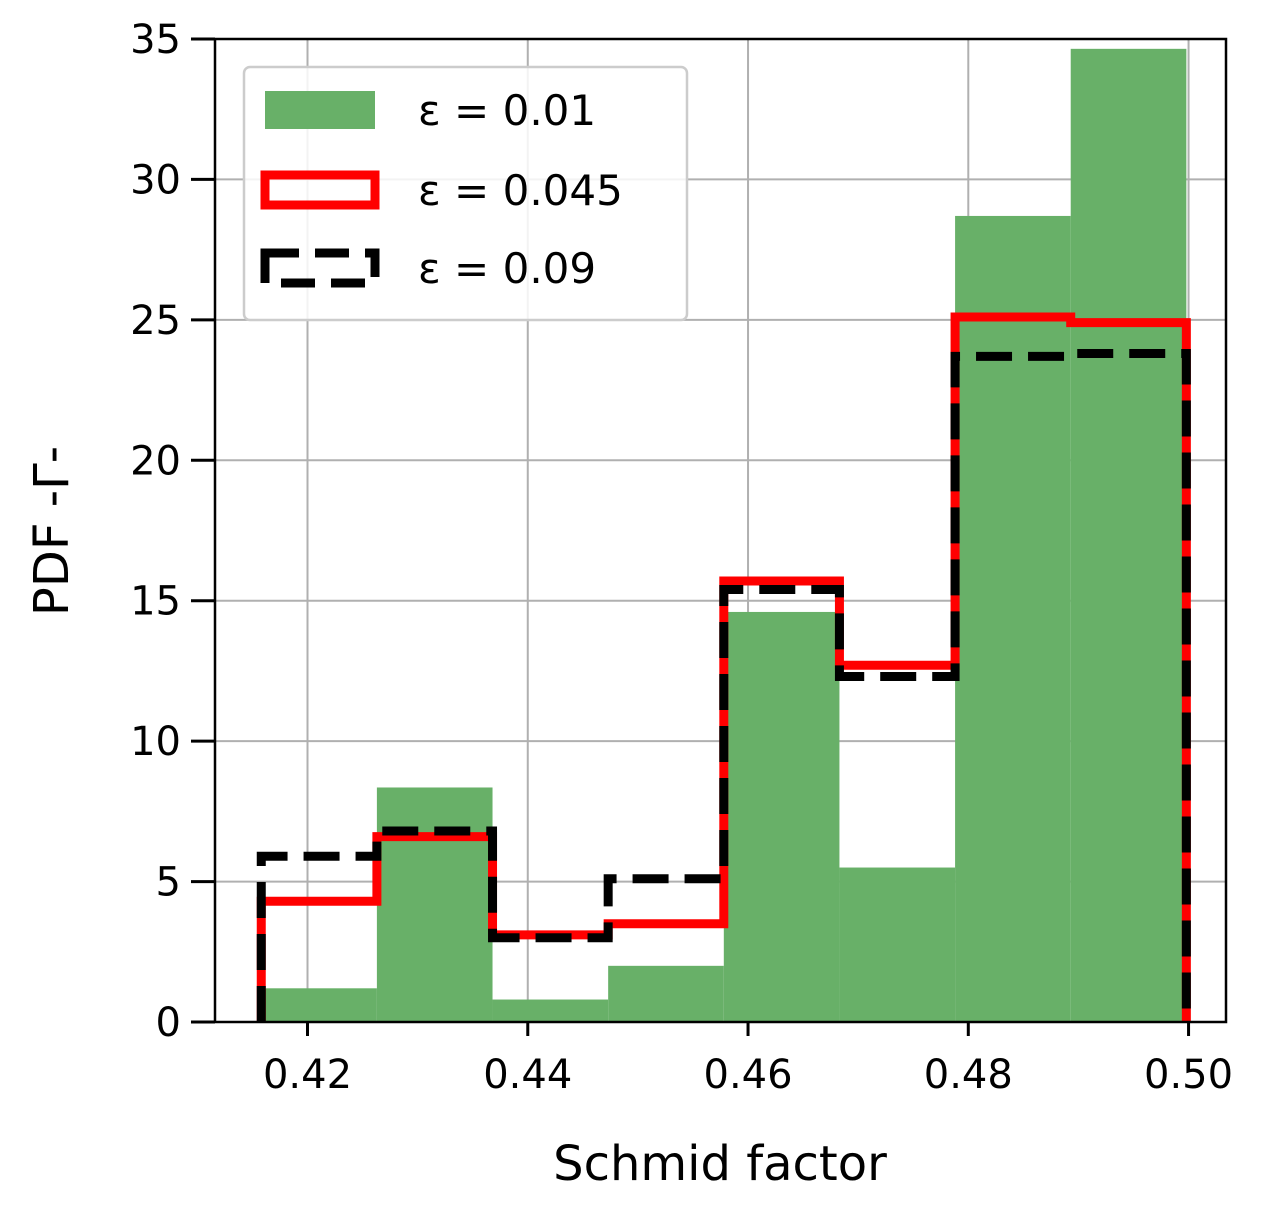 This screenshot has width=1271, height=1206. I want to click on legend-label: ε = 0.09, so click(507, 268).